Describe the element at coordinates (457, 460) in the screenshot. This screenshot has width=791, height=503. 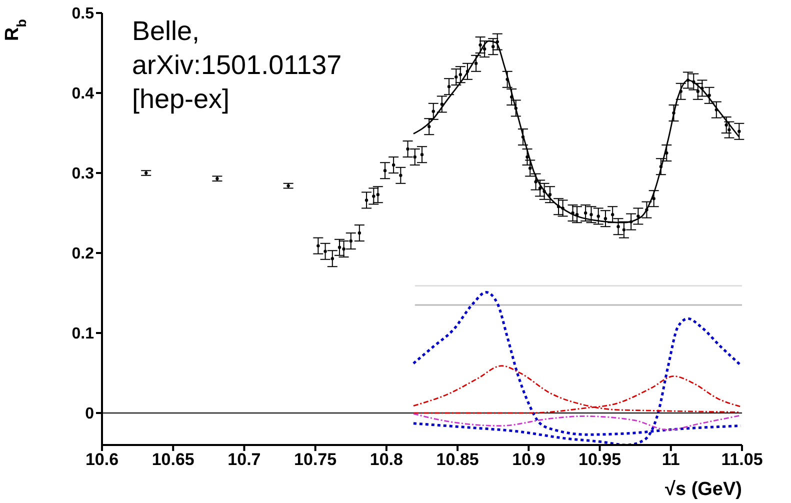
I see `x-tick-label: 10.85` at that location.